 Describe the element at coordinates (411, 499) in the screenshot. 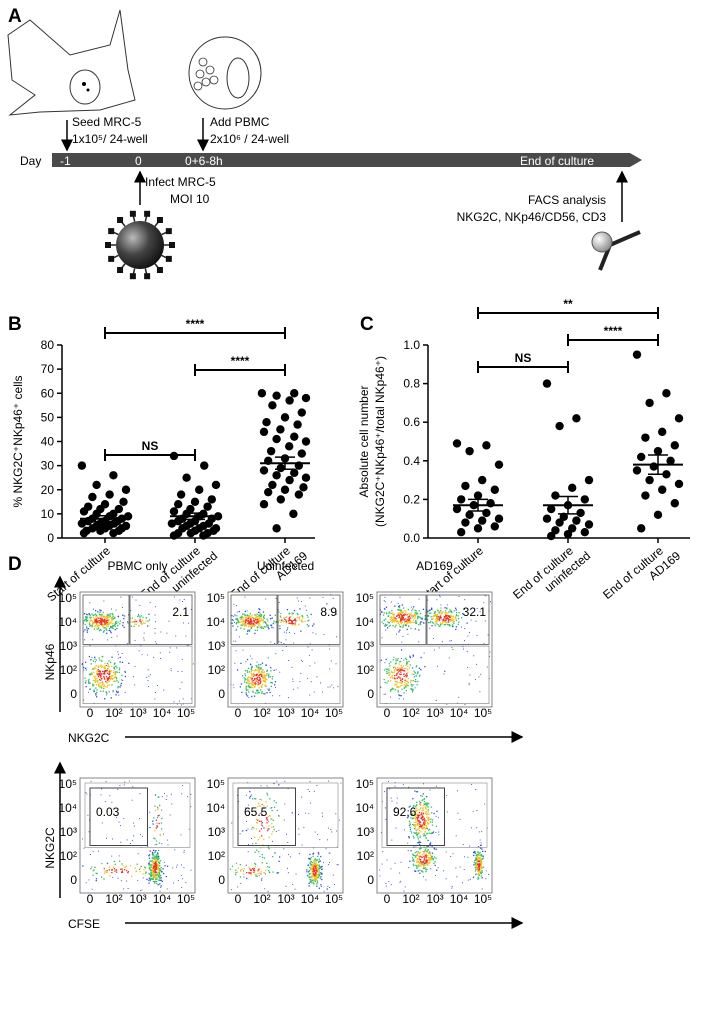

I see `y-tick-label: 0.2` at that location.